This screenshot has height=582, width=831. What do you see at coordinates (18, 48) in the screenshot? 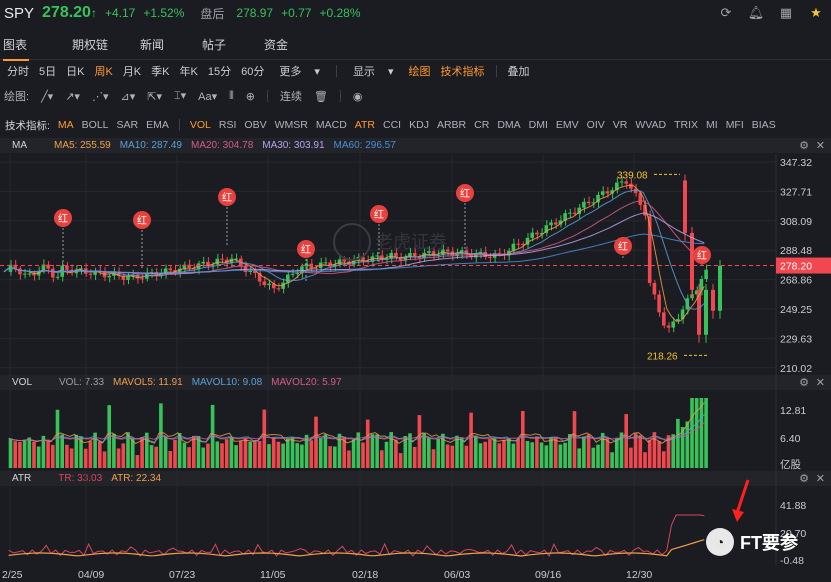
I see `tab-chart: 图表` at bounding box center [18, 48].